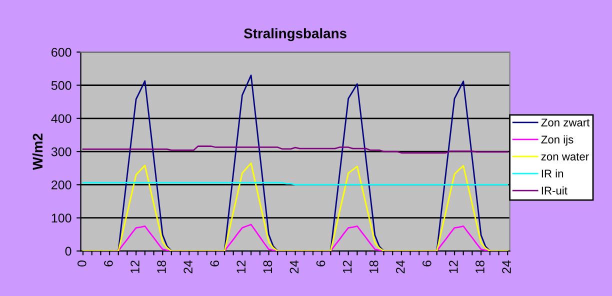 The width and height of the screenshot is (612, 296). Describe the element at coordinates (557, 140) in the screenshot. I see `legend-label: Zon ijs` at that location.